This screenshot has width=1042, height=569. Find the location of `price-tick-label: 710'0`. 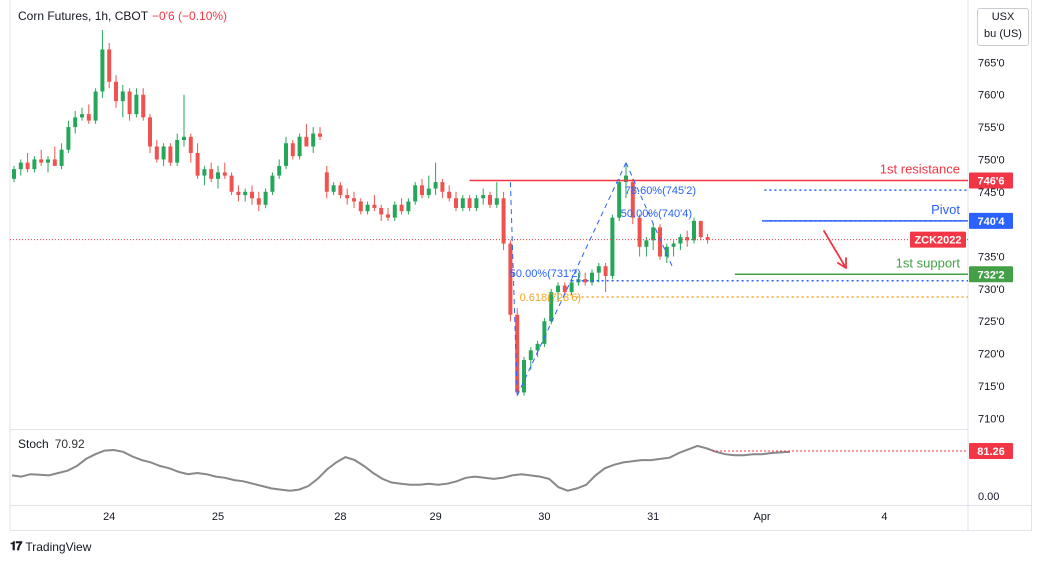

price-tick-label: 710'0 is located at coordinates (991, 419).